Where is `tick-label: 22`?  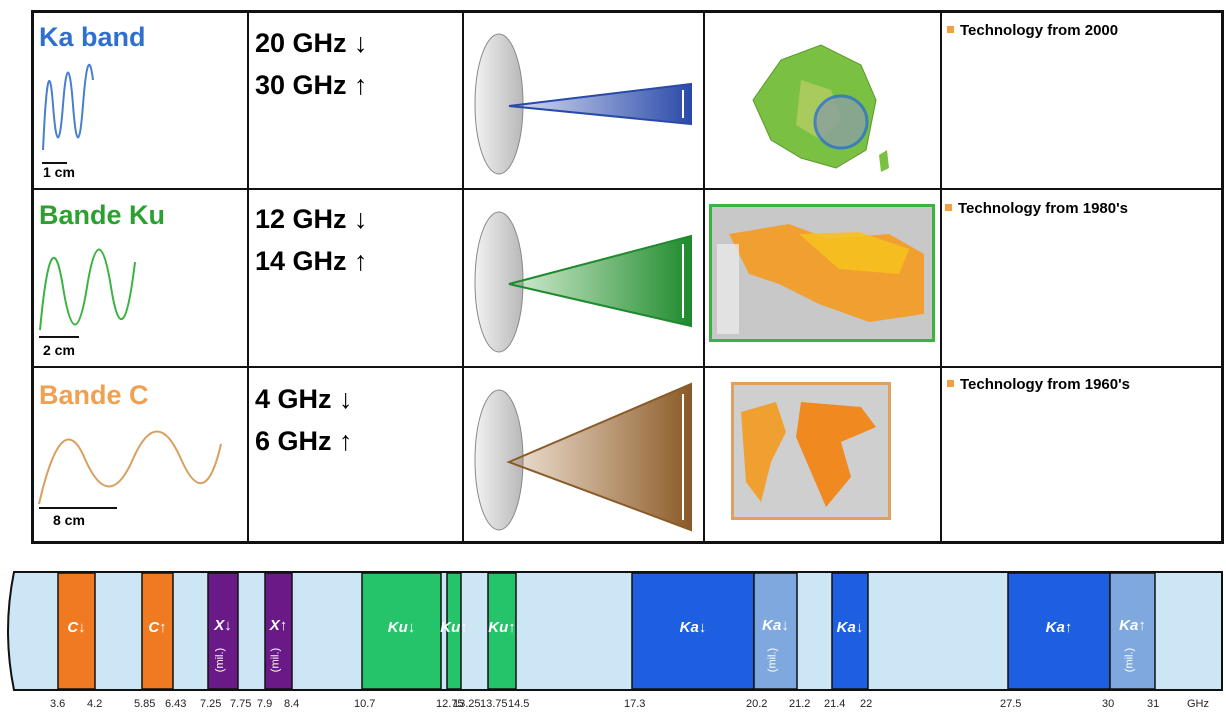
tick-label: 22 is located at coordinates (866, 704).